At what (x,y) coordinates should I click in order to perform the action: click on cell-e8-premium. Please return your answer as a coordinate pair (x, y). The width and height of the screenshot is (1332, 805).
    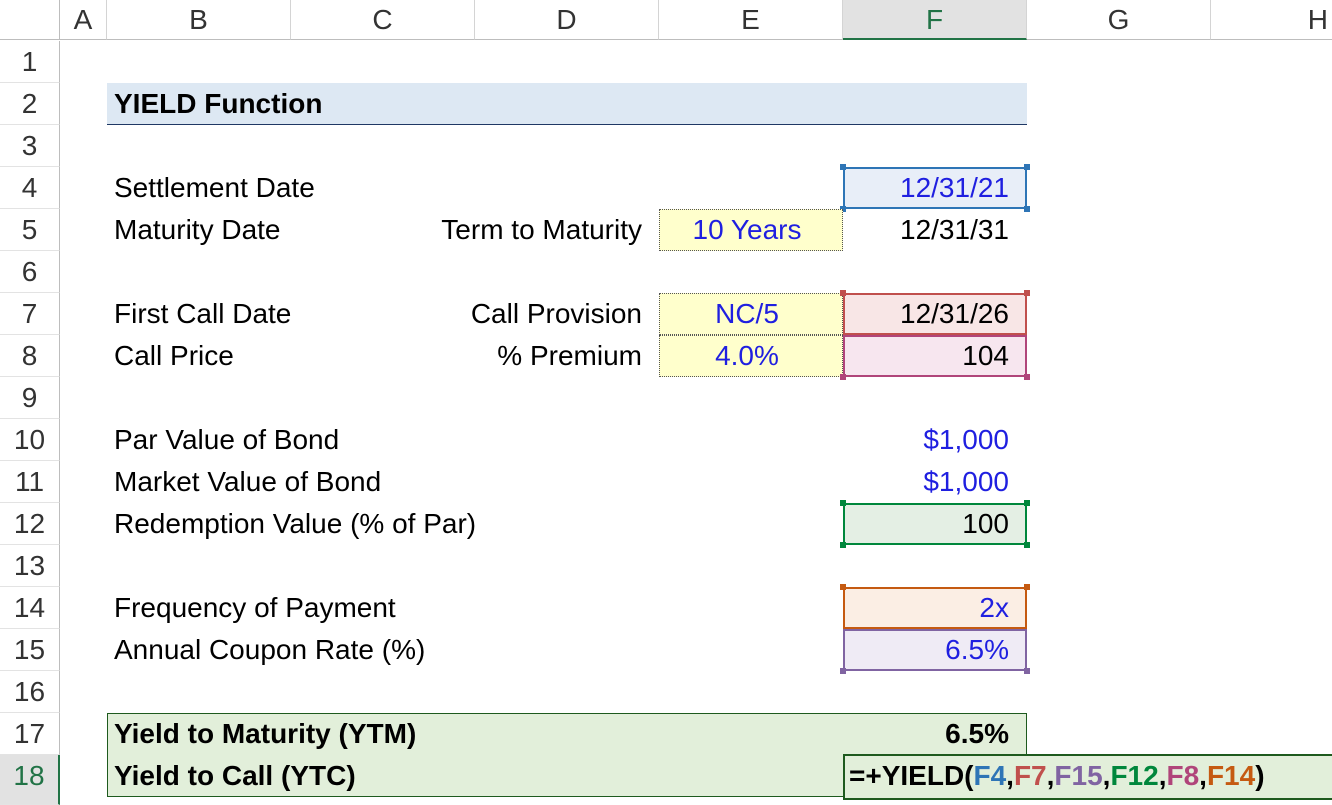
    Looking at the image, I should click on (751, 356).